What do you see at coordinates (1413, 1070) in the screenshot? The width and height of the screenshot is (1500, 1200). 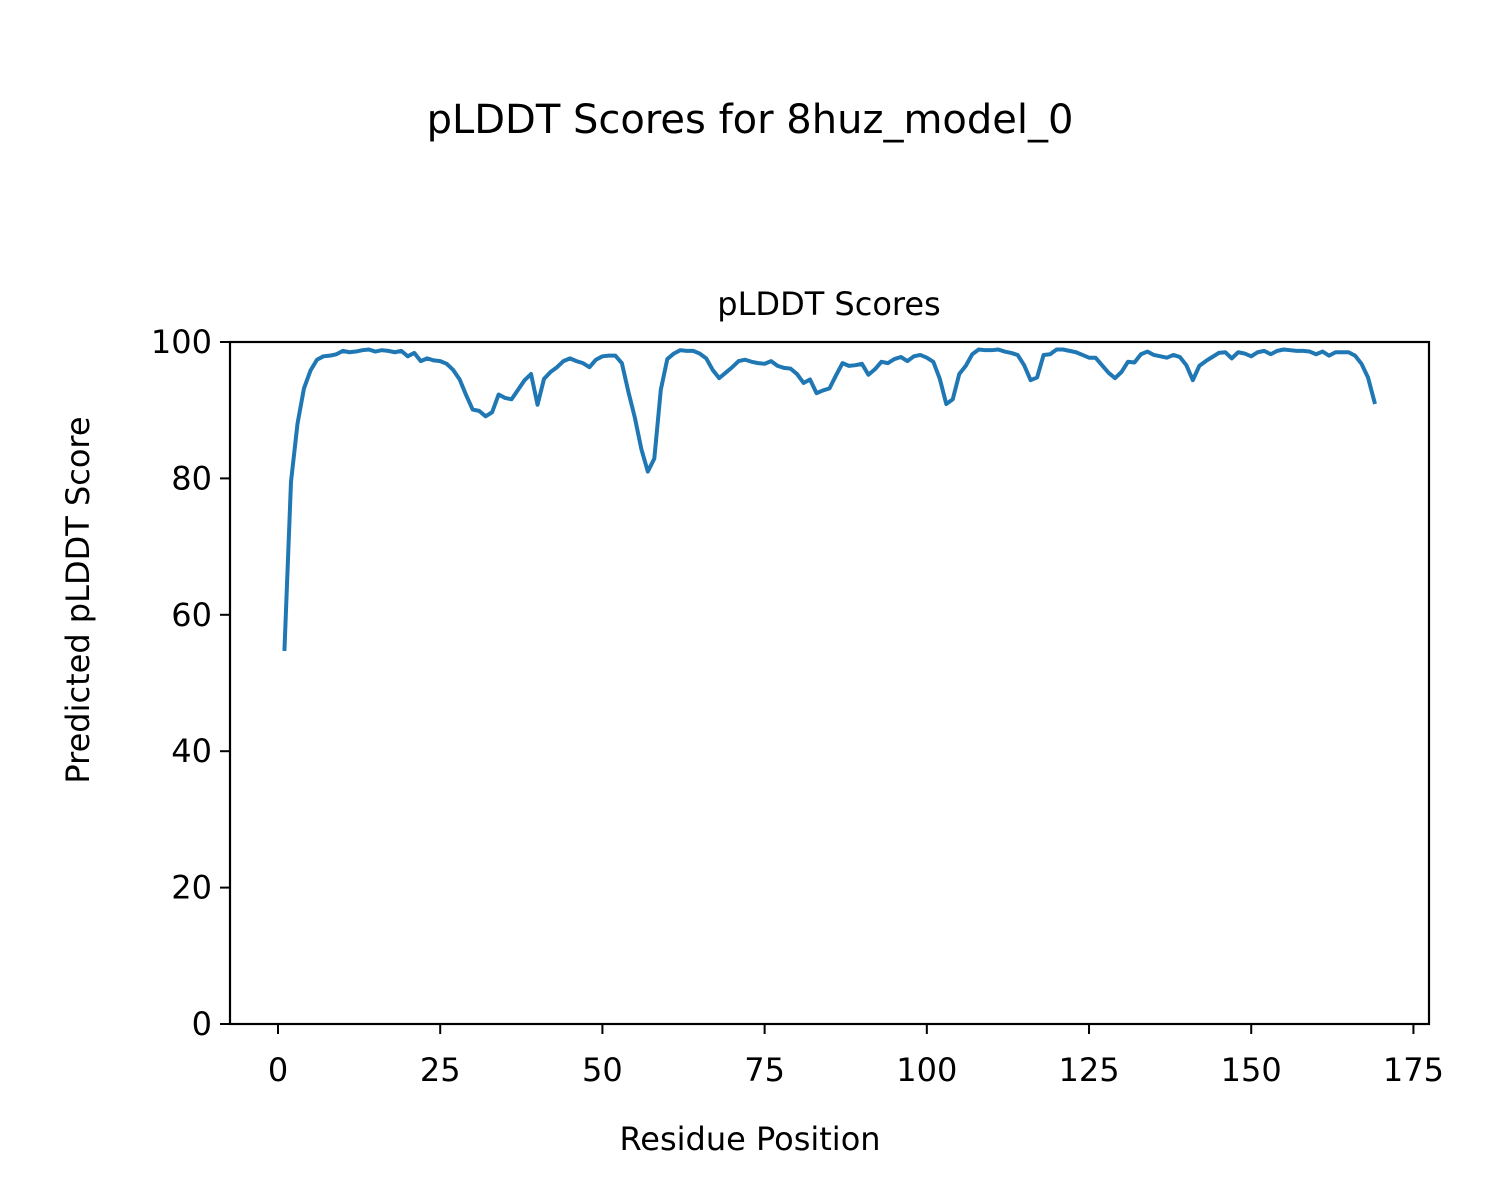 I see `x-tick-label: 175` at bounding box center [1413, 1070].